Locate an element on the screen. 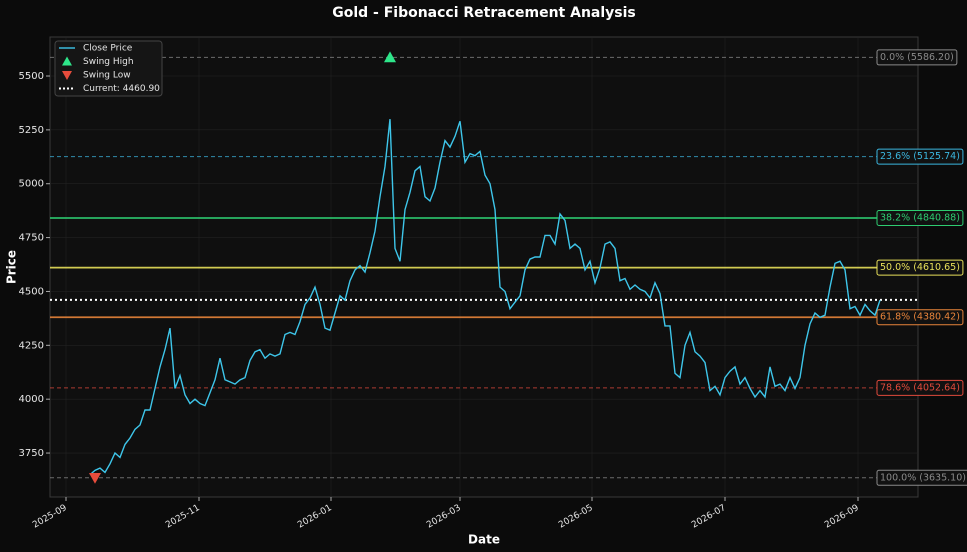  fib-label: 0.0% (5586.20) is located at coordinates (917, 57).